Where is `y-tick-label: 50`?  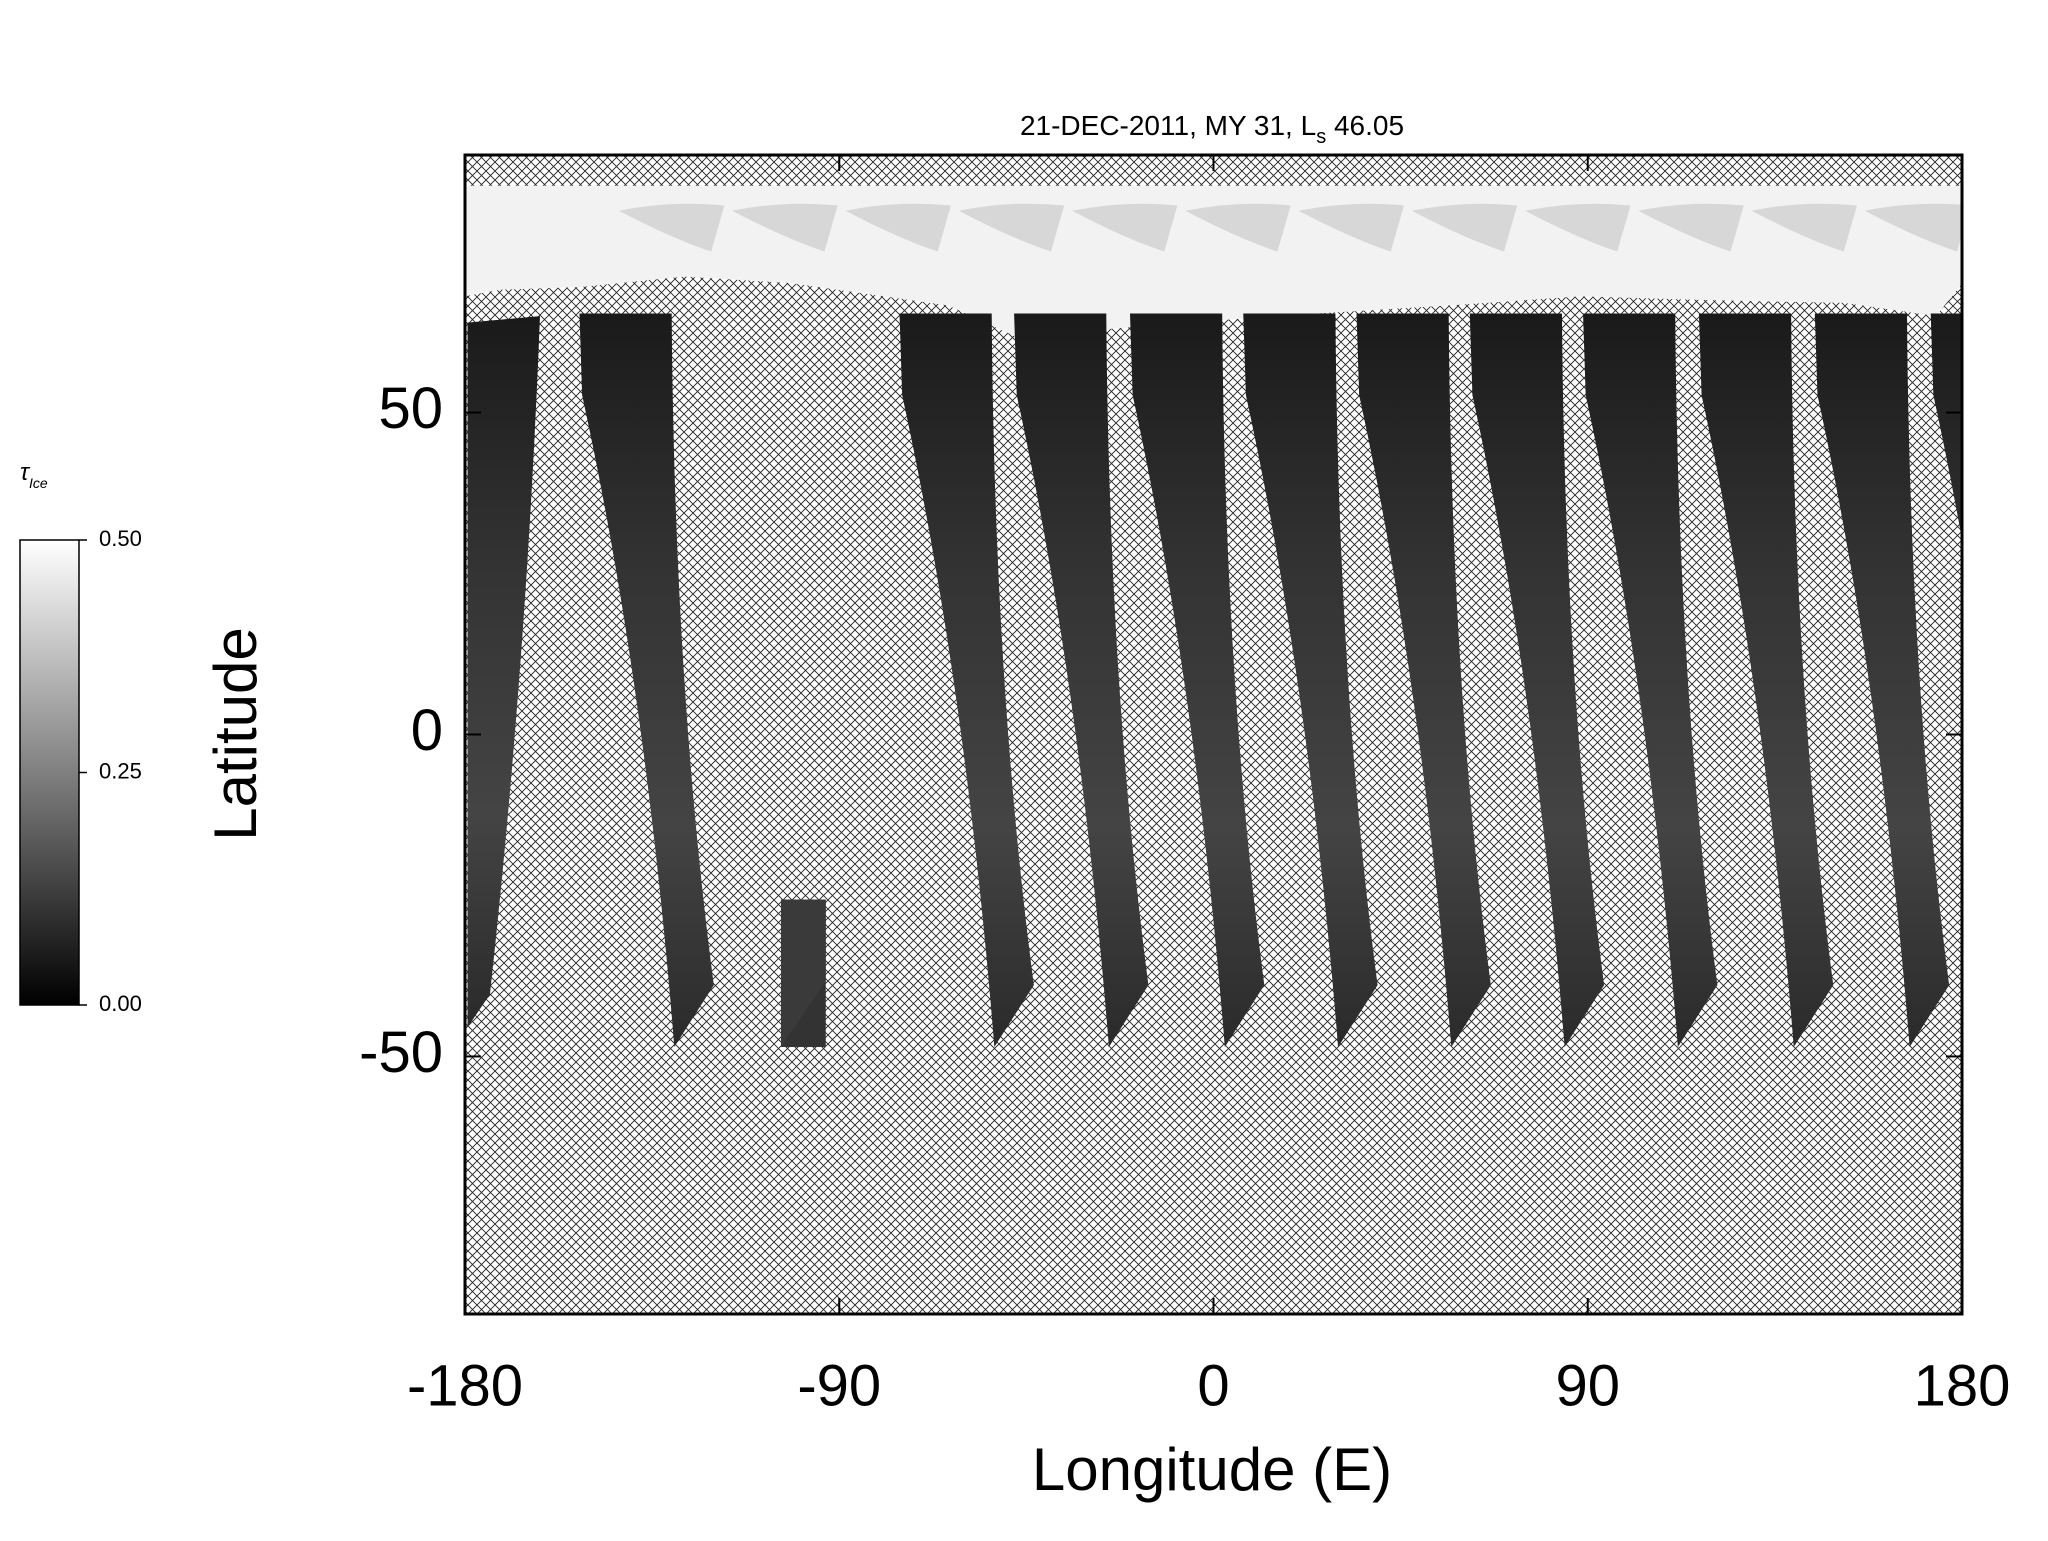 y-tick-label: 50 is located at coordinates (410, 408).